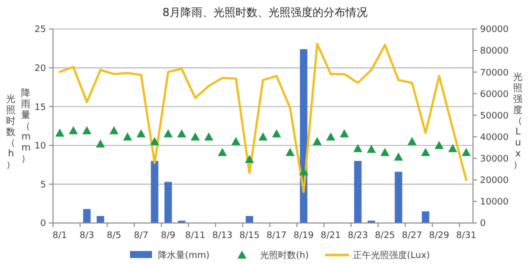  I want to click on y-tick-label: 25, so click(40, 30).